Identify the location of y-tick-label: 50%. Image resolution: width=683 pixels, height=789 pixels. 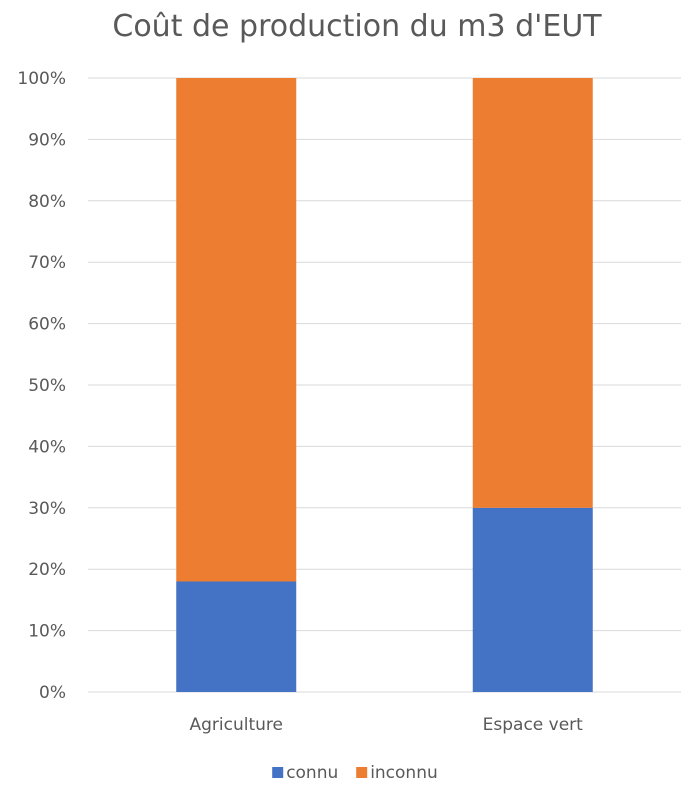
(47, 386).